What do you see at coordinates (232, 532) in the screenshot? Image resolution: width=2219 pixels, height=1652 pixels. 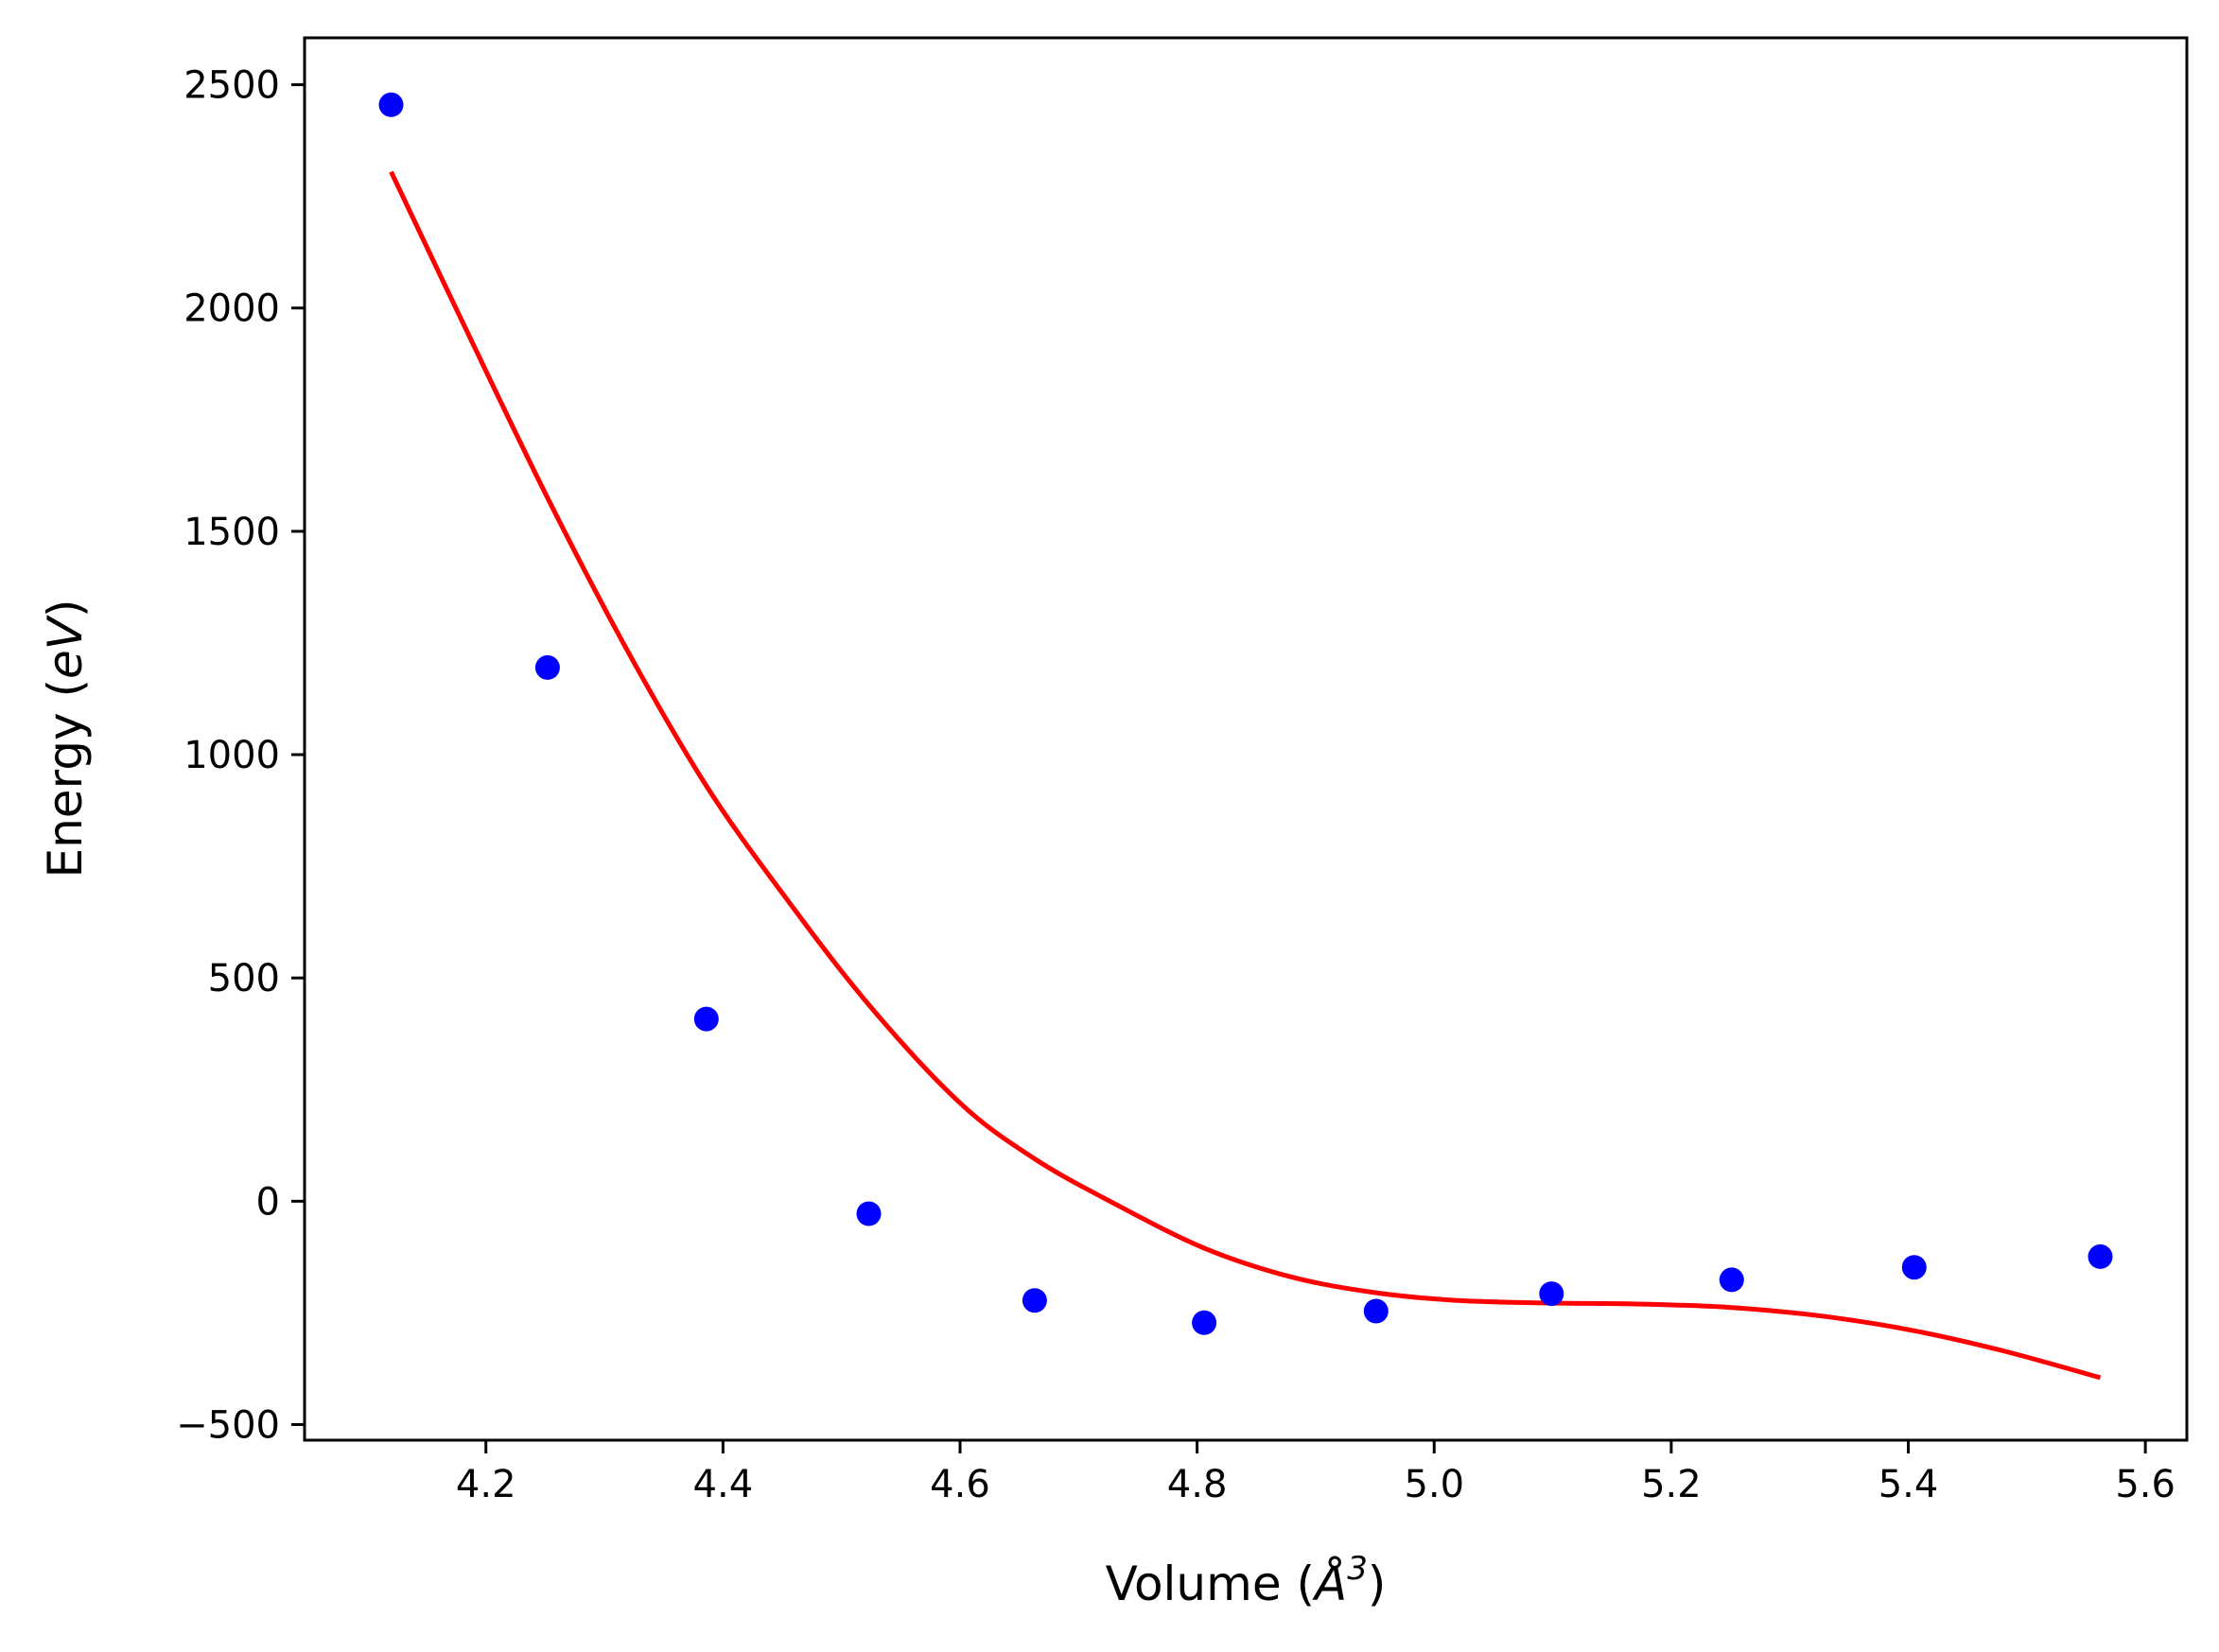 I see `y-tick-label: 1500` at bounding box center [232, 532].